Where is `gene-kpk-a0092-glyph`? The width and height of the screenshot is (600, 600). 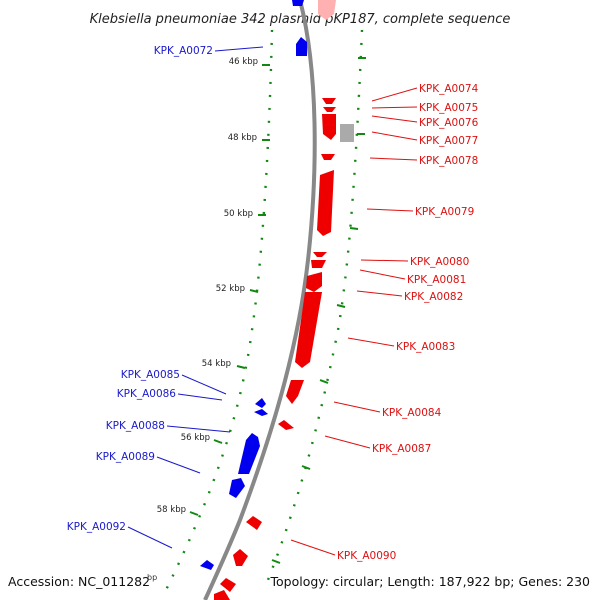 gene-kpk-a0092-glyph is located at coordinates (207, 565).